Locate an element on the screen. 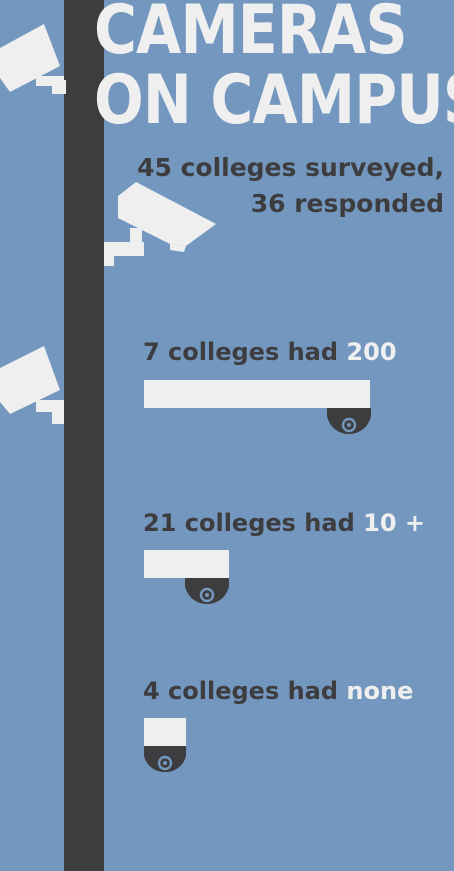  title-line-2: ON CAMPUS is located at coordinates (274, 100).